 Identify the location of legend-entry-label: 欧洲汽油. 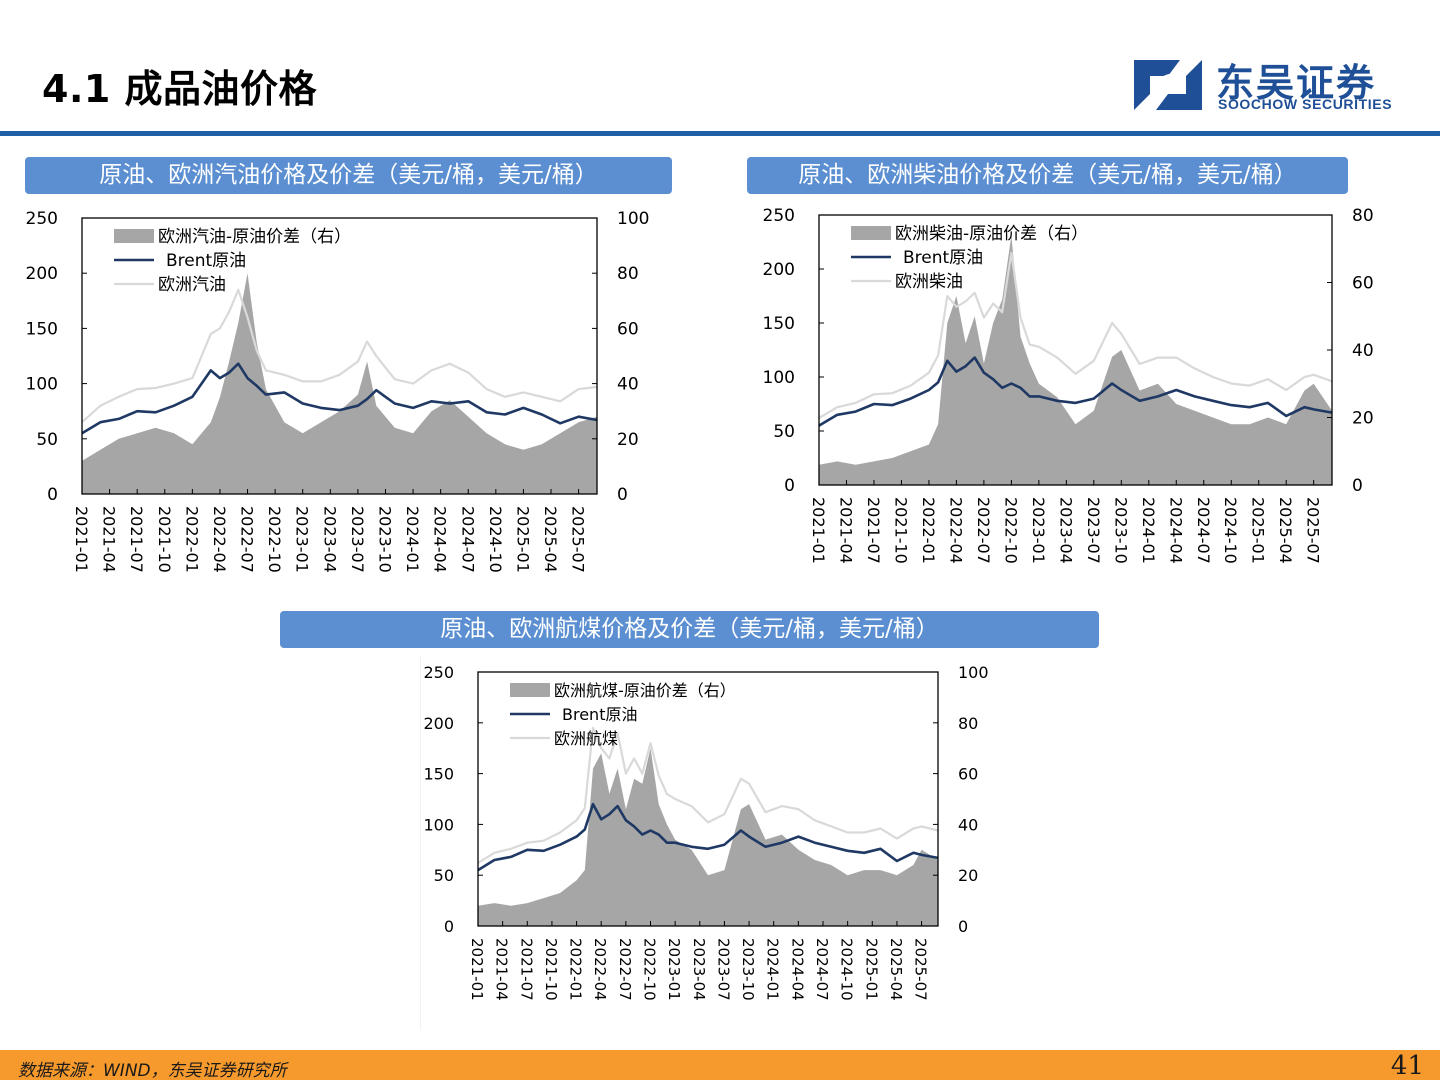
(192, 285).